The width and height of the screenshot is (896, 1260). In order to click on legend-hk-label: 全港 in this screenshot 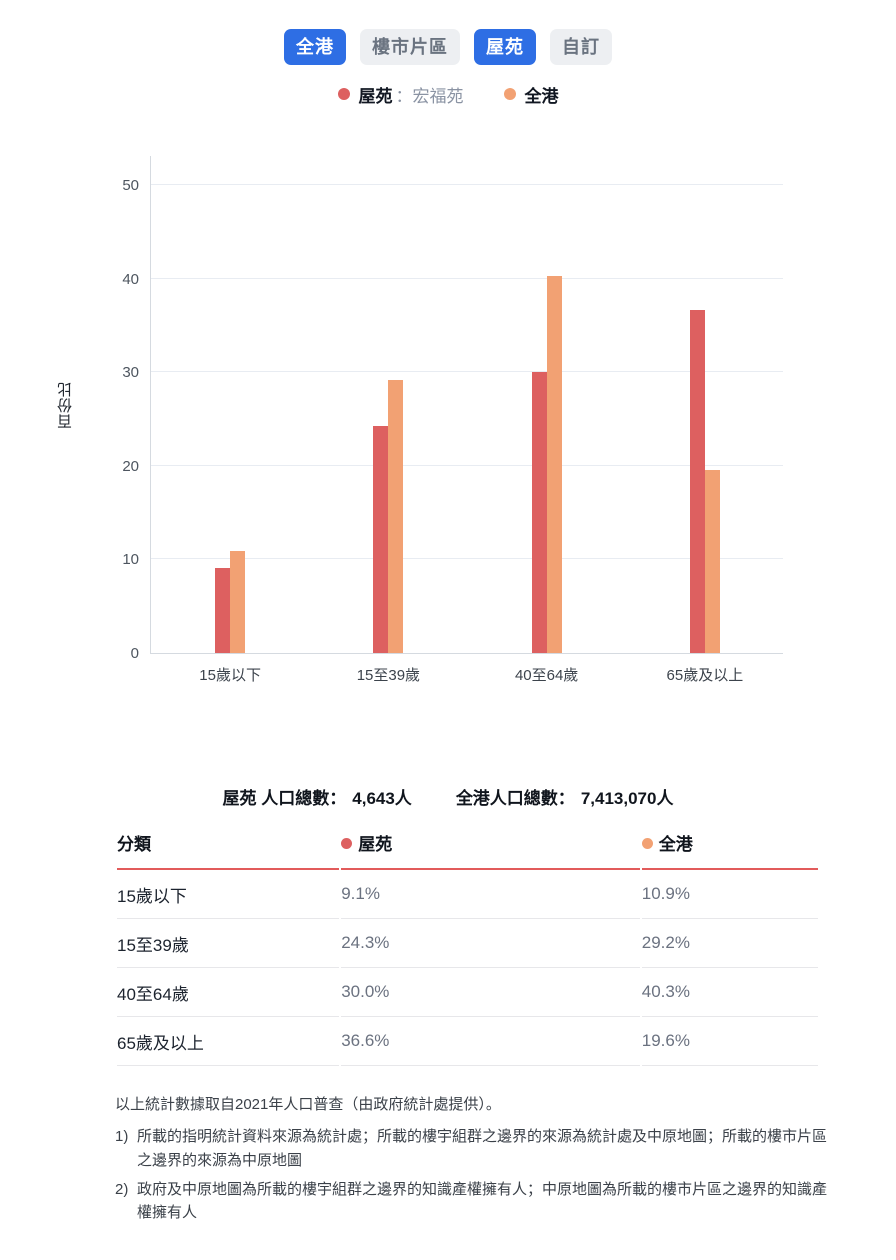, I will do `click(541, 96)`.